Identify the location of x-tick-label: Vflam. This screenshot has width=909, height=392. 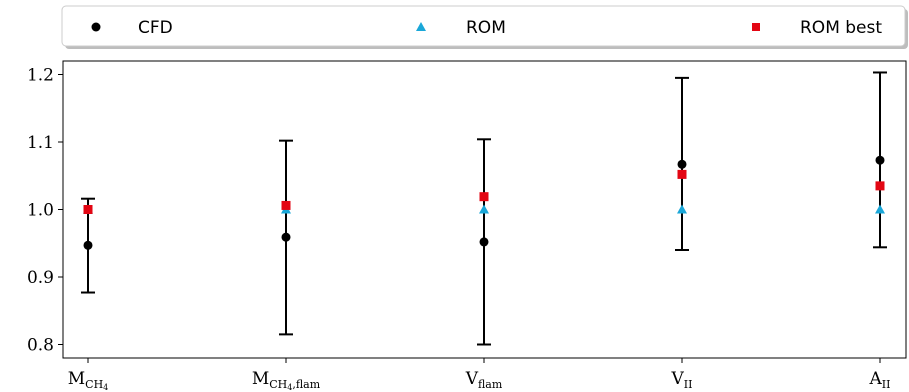
(484, 380).